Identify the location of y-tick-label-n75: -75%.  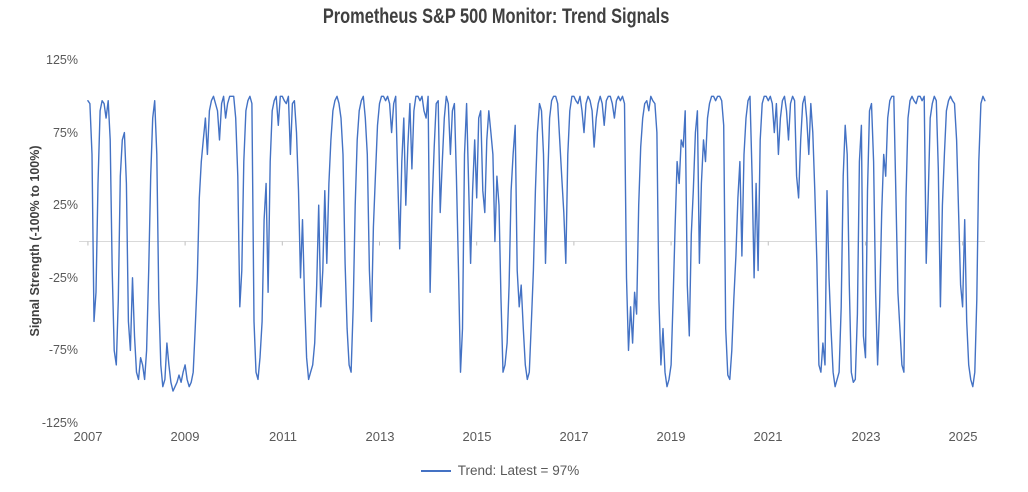
(63, 350).